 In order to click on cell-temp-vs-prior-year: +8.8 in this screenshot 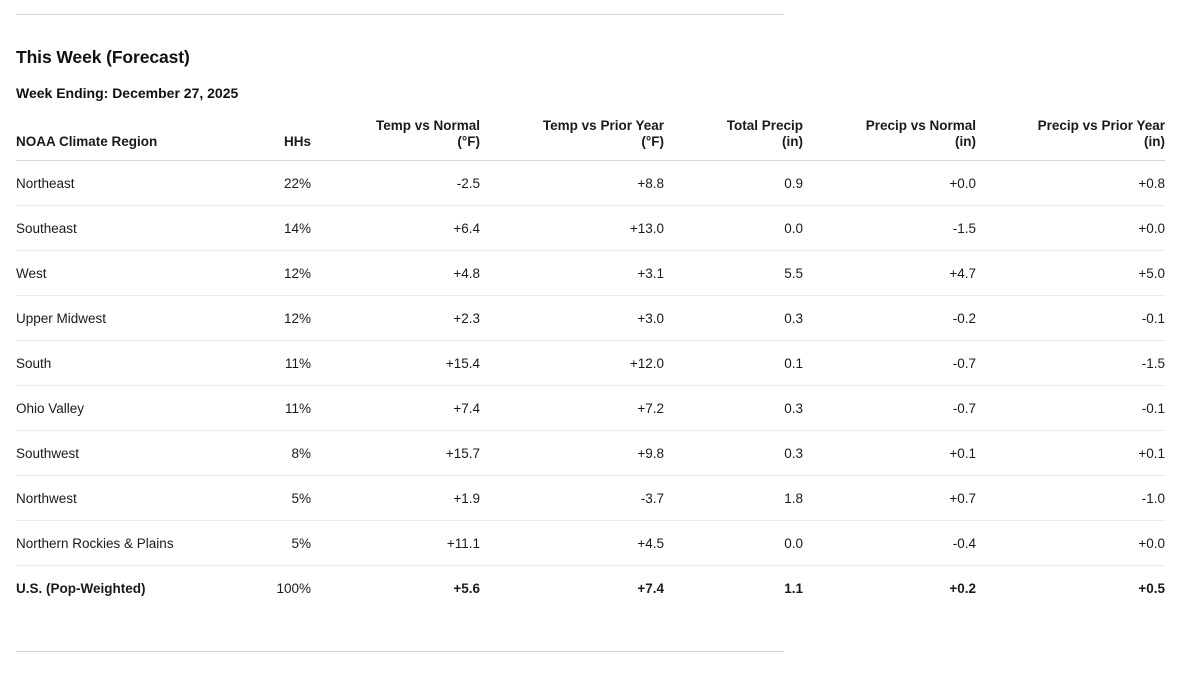, I will do `click(572, 183)`.